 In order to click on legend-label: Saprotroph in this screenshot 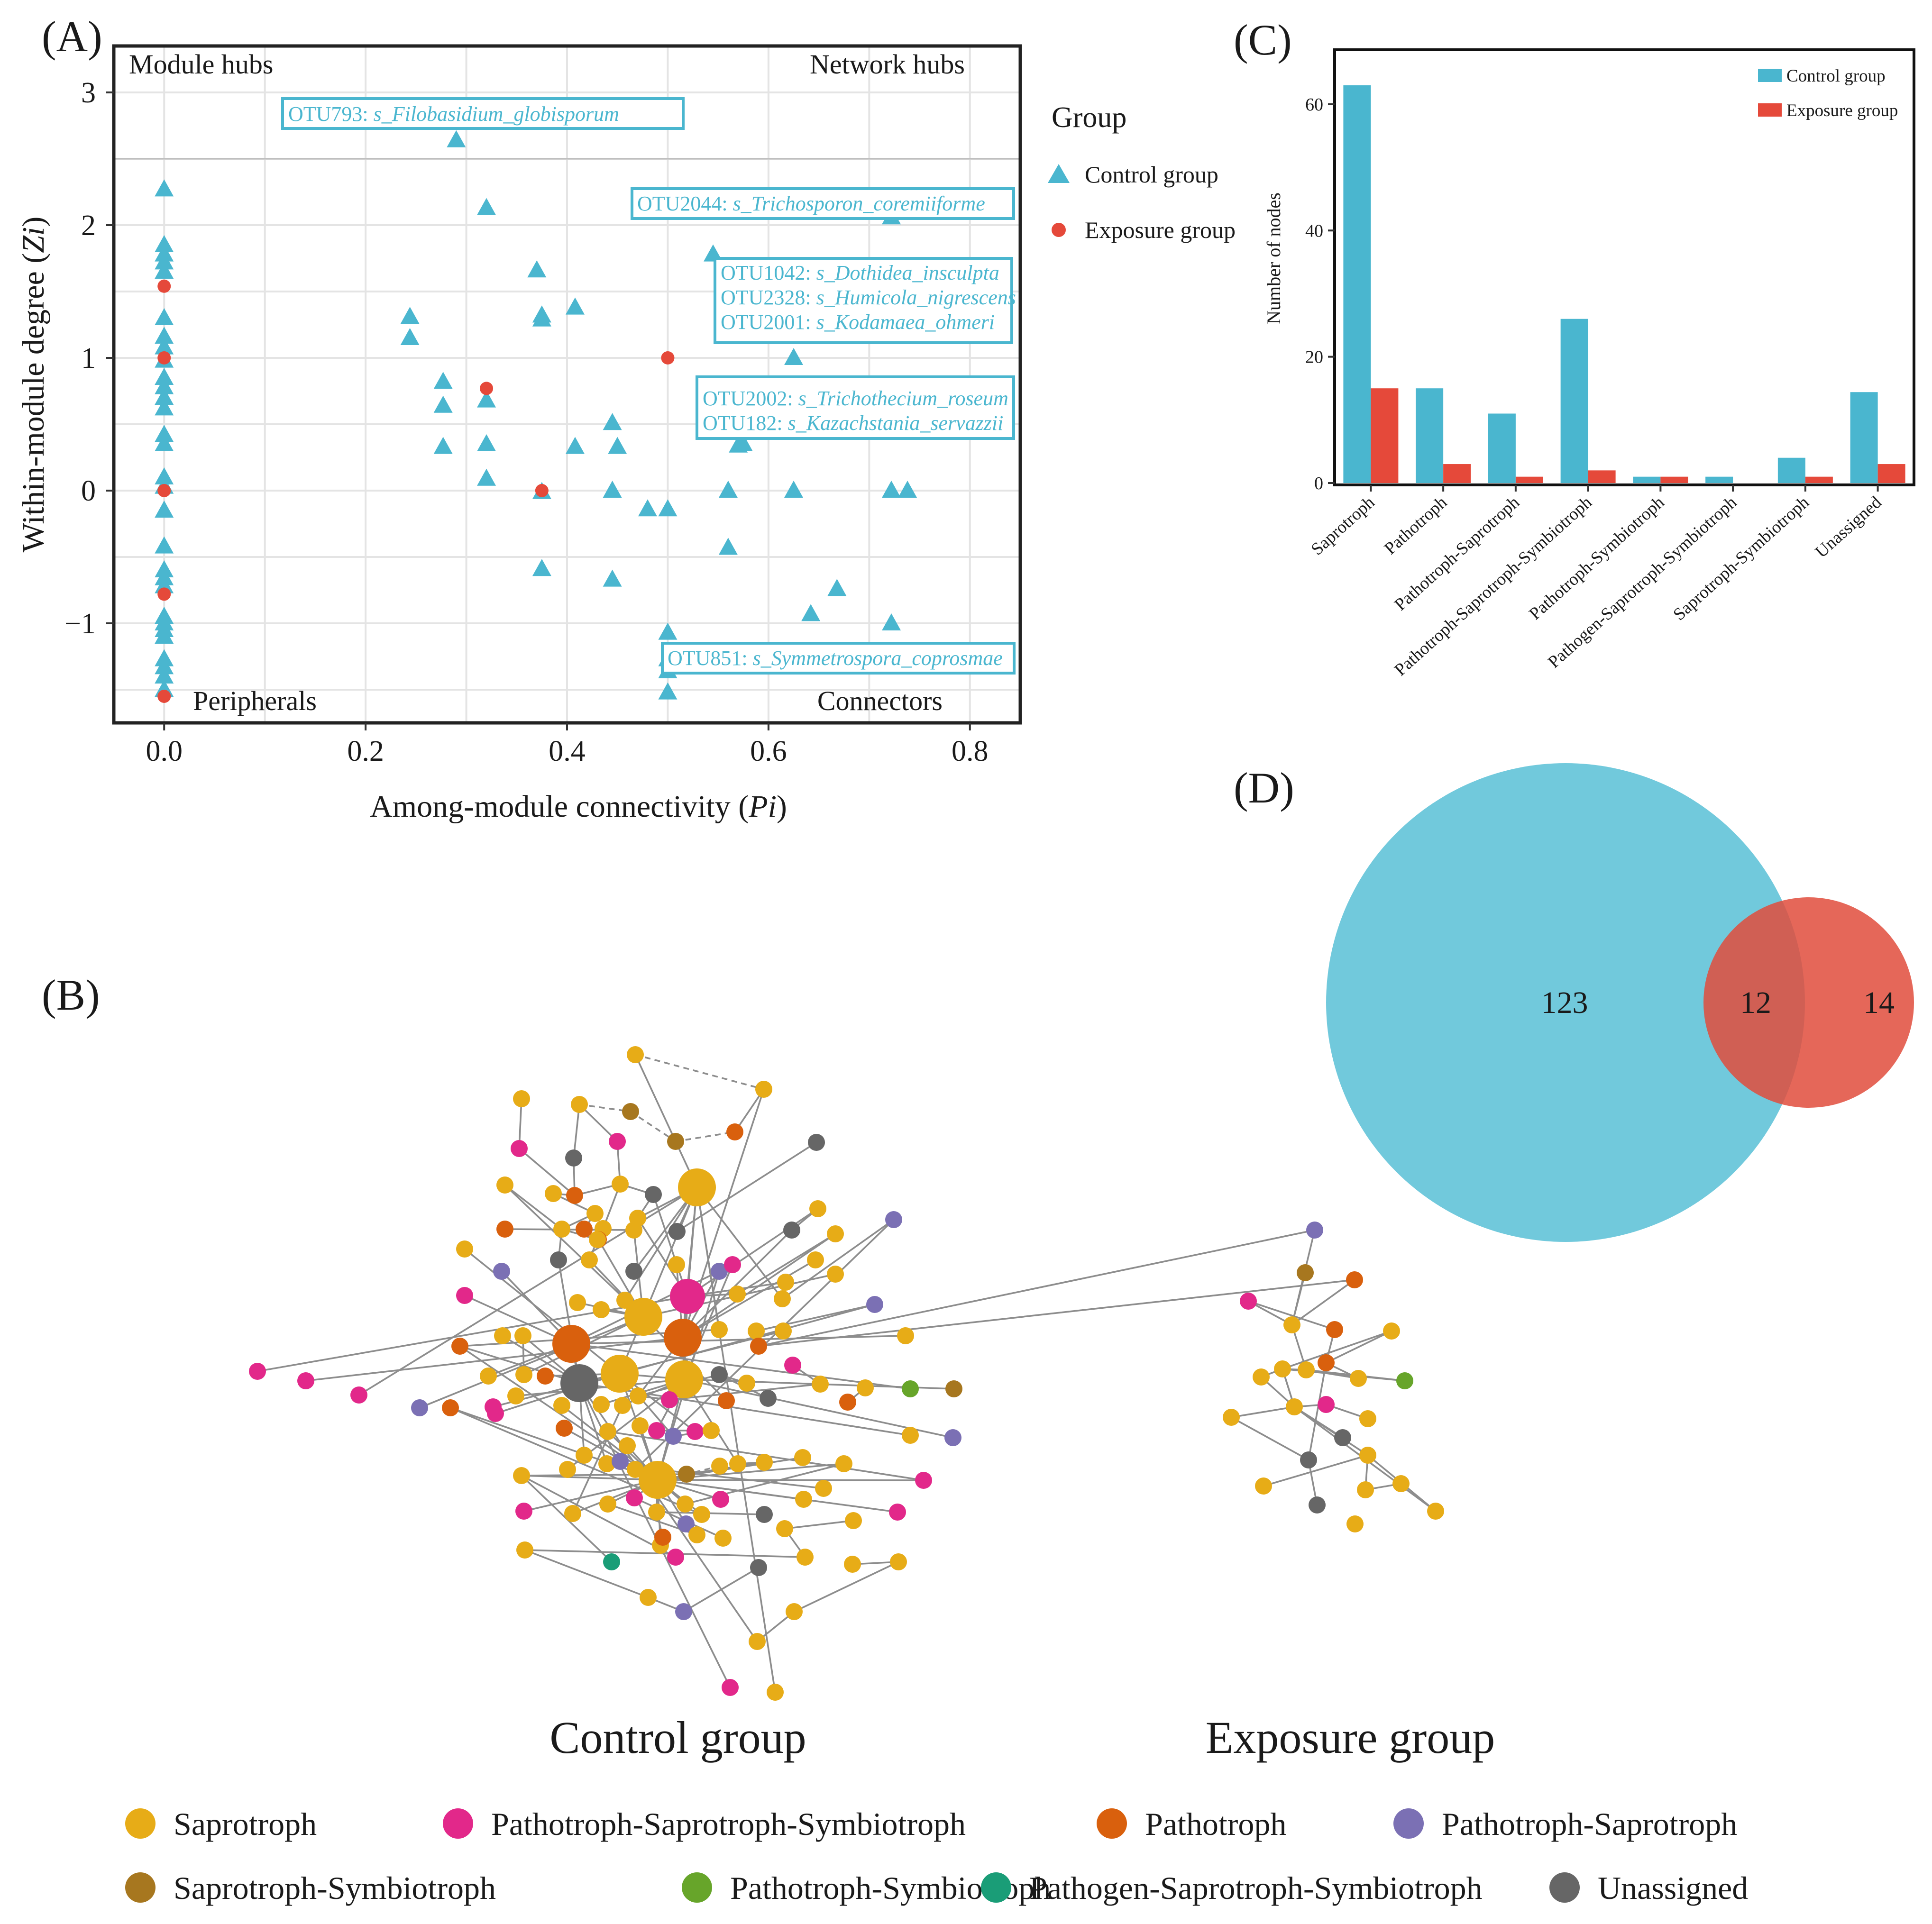, I will do `click(245, 1824)`.